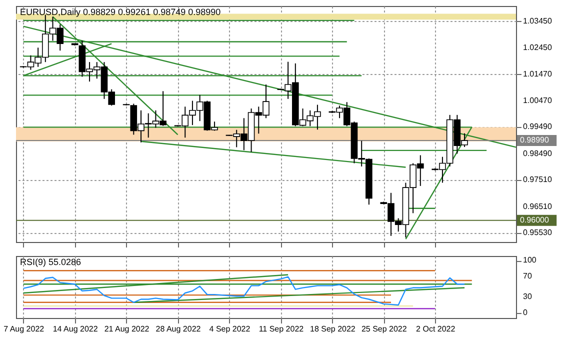 This screenshot has width=564, height=338. What do you see at coordinates (75, 329) in the screenshot?
I see `x-tick-label: 14 Aug 2022` at bounding box center [75, 329].